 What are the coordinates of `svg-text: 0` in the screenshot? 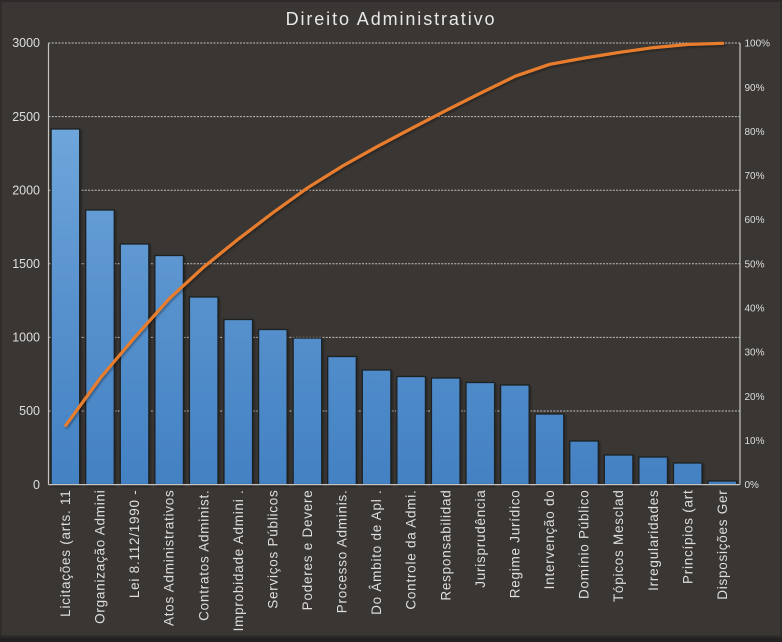 It's located at (36, 485).